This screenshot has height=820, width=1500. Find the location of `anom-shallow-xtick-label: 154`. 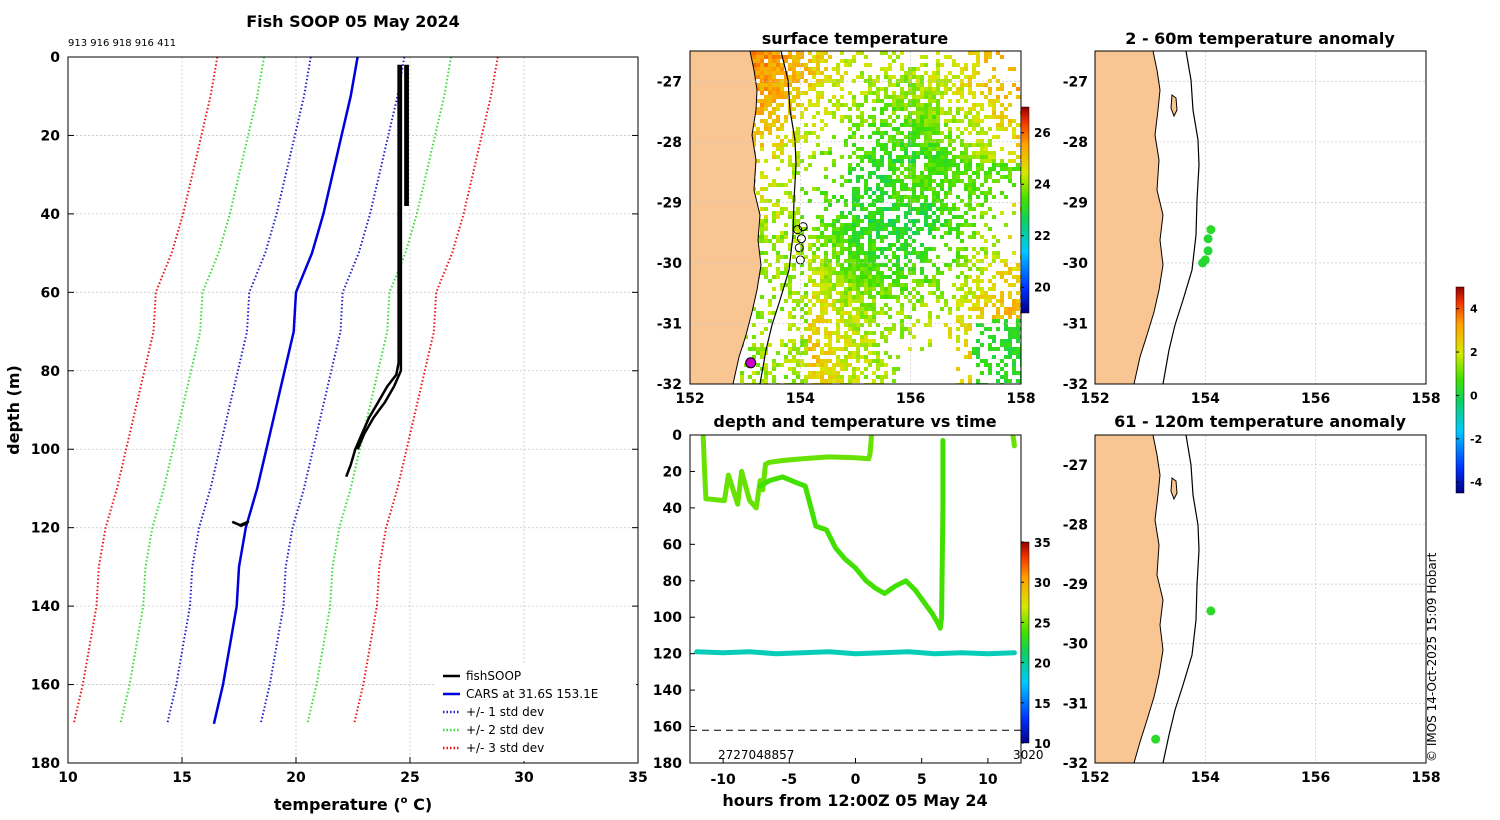

anom-shallow-xtick-label: 154 is located at coordinates (1205, 399).